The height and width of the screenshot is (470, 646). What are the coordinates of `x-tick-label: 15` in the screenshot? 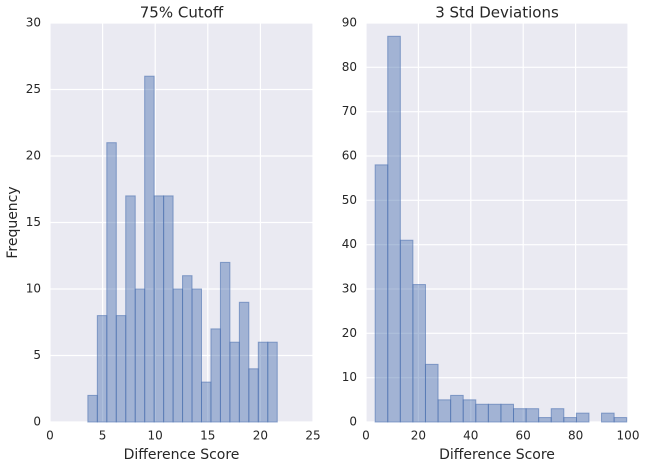 It's located at (207, 436).